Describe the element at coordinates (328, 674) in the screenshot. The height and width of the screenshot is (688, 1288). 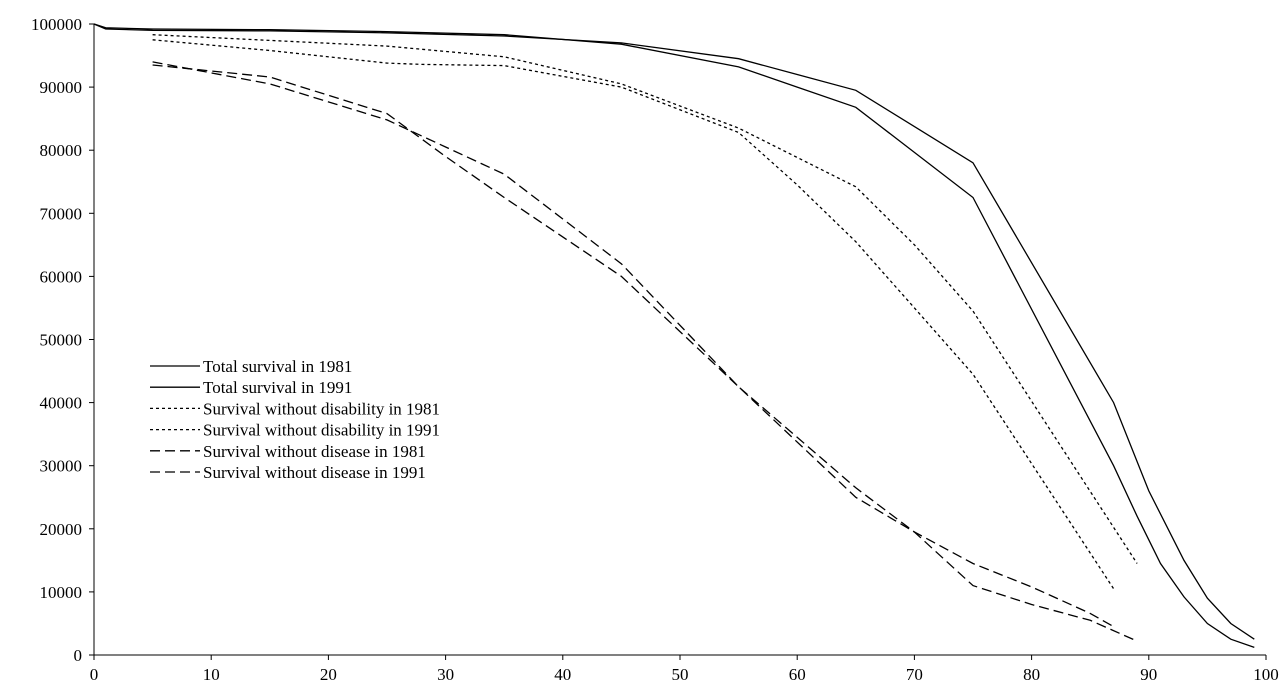
I see `x-tick-label: 20` at that location.